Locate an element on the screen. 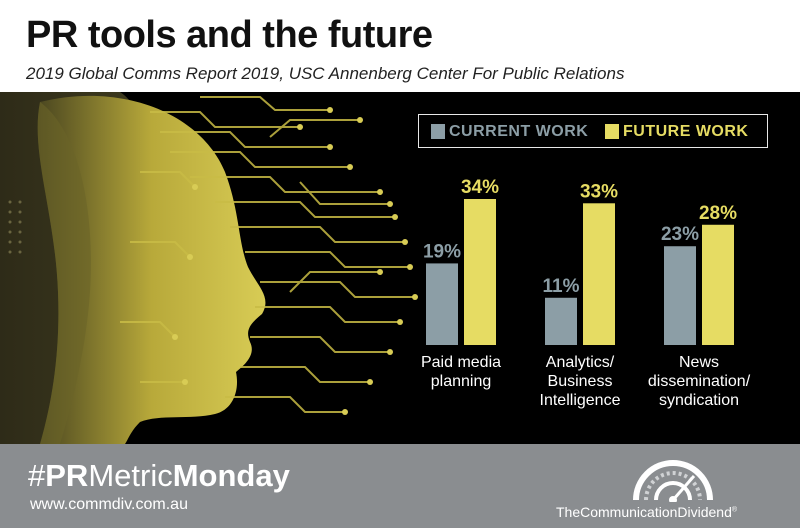 The height and width of the screenshot is (528, 800). category-label-1-0: Analytics/ is located at coordinates (580, 362).